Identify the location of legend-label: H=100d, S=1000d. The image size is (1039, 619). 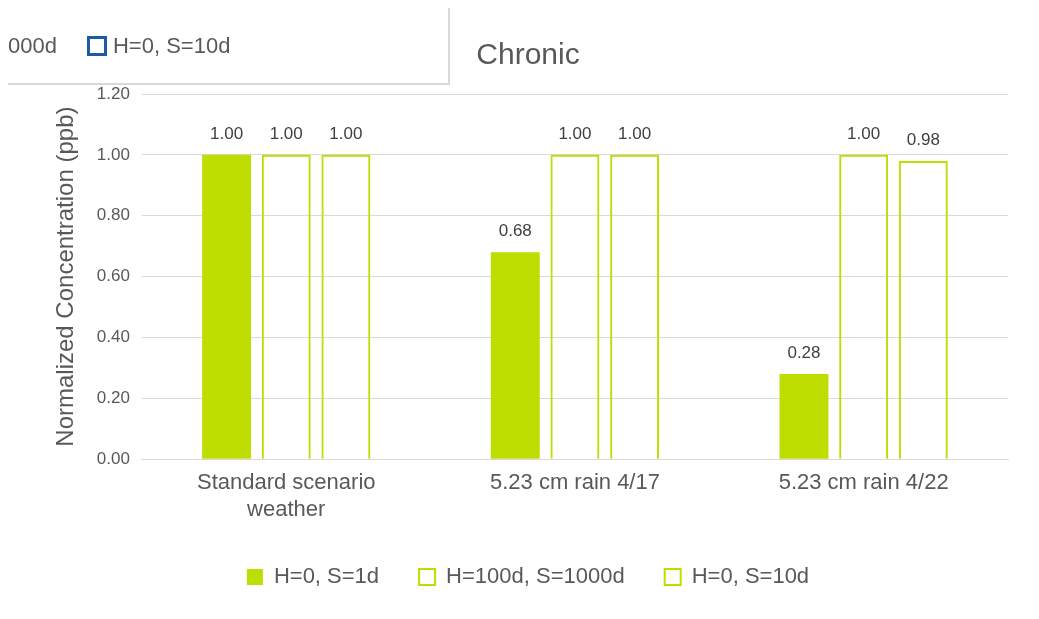
(535, 576).